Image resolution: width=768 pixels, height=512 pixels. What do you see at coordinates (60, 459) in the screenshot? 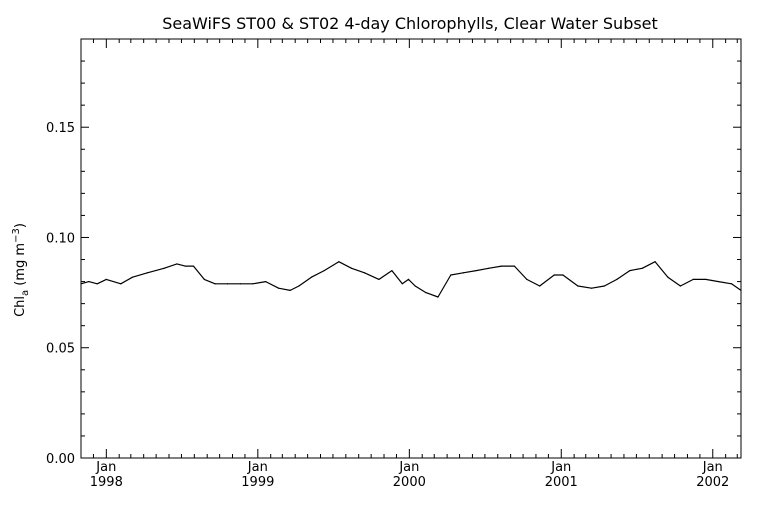
I see `y-tick-label: 0.00` at bounding box center [60, 459].